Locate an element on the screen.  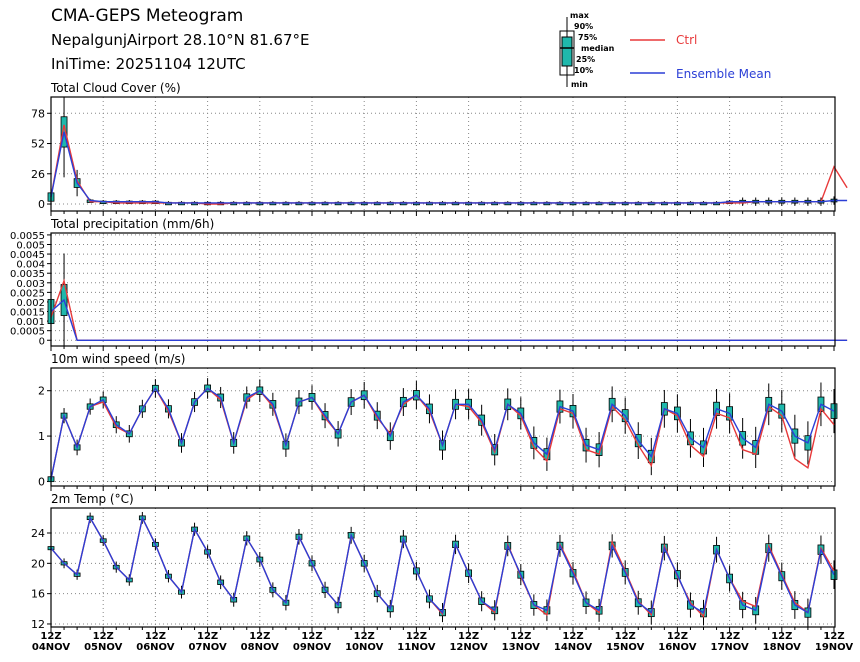
y-tick-label: 0.0025 is located at coordinates (27, 293).